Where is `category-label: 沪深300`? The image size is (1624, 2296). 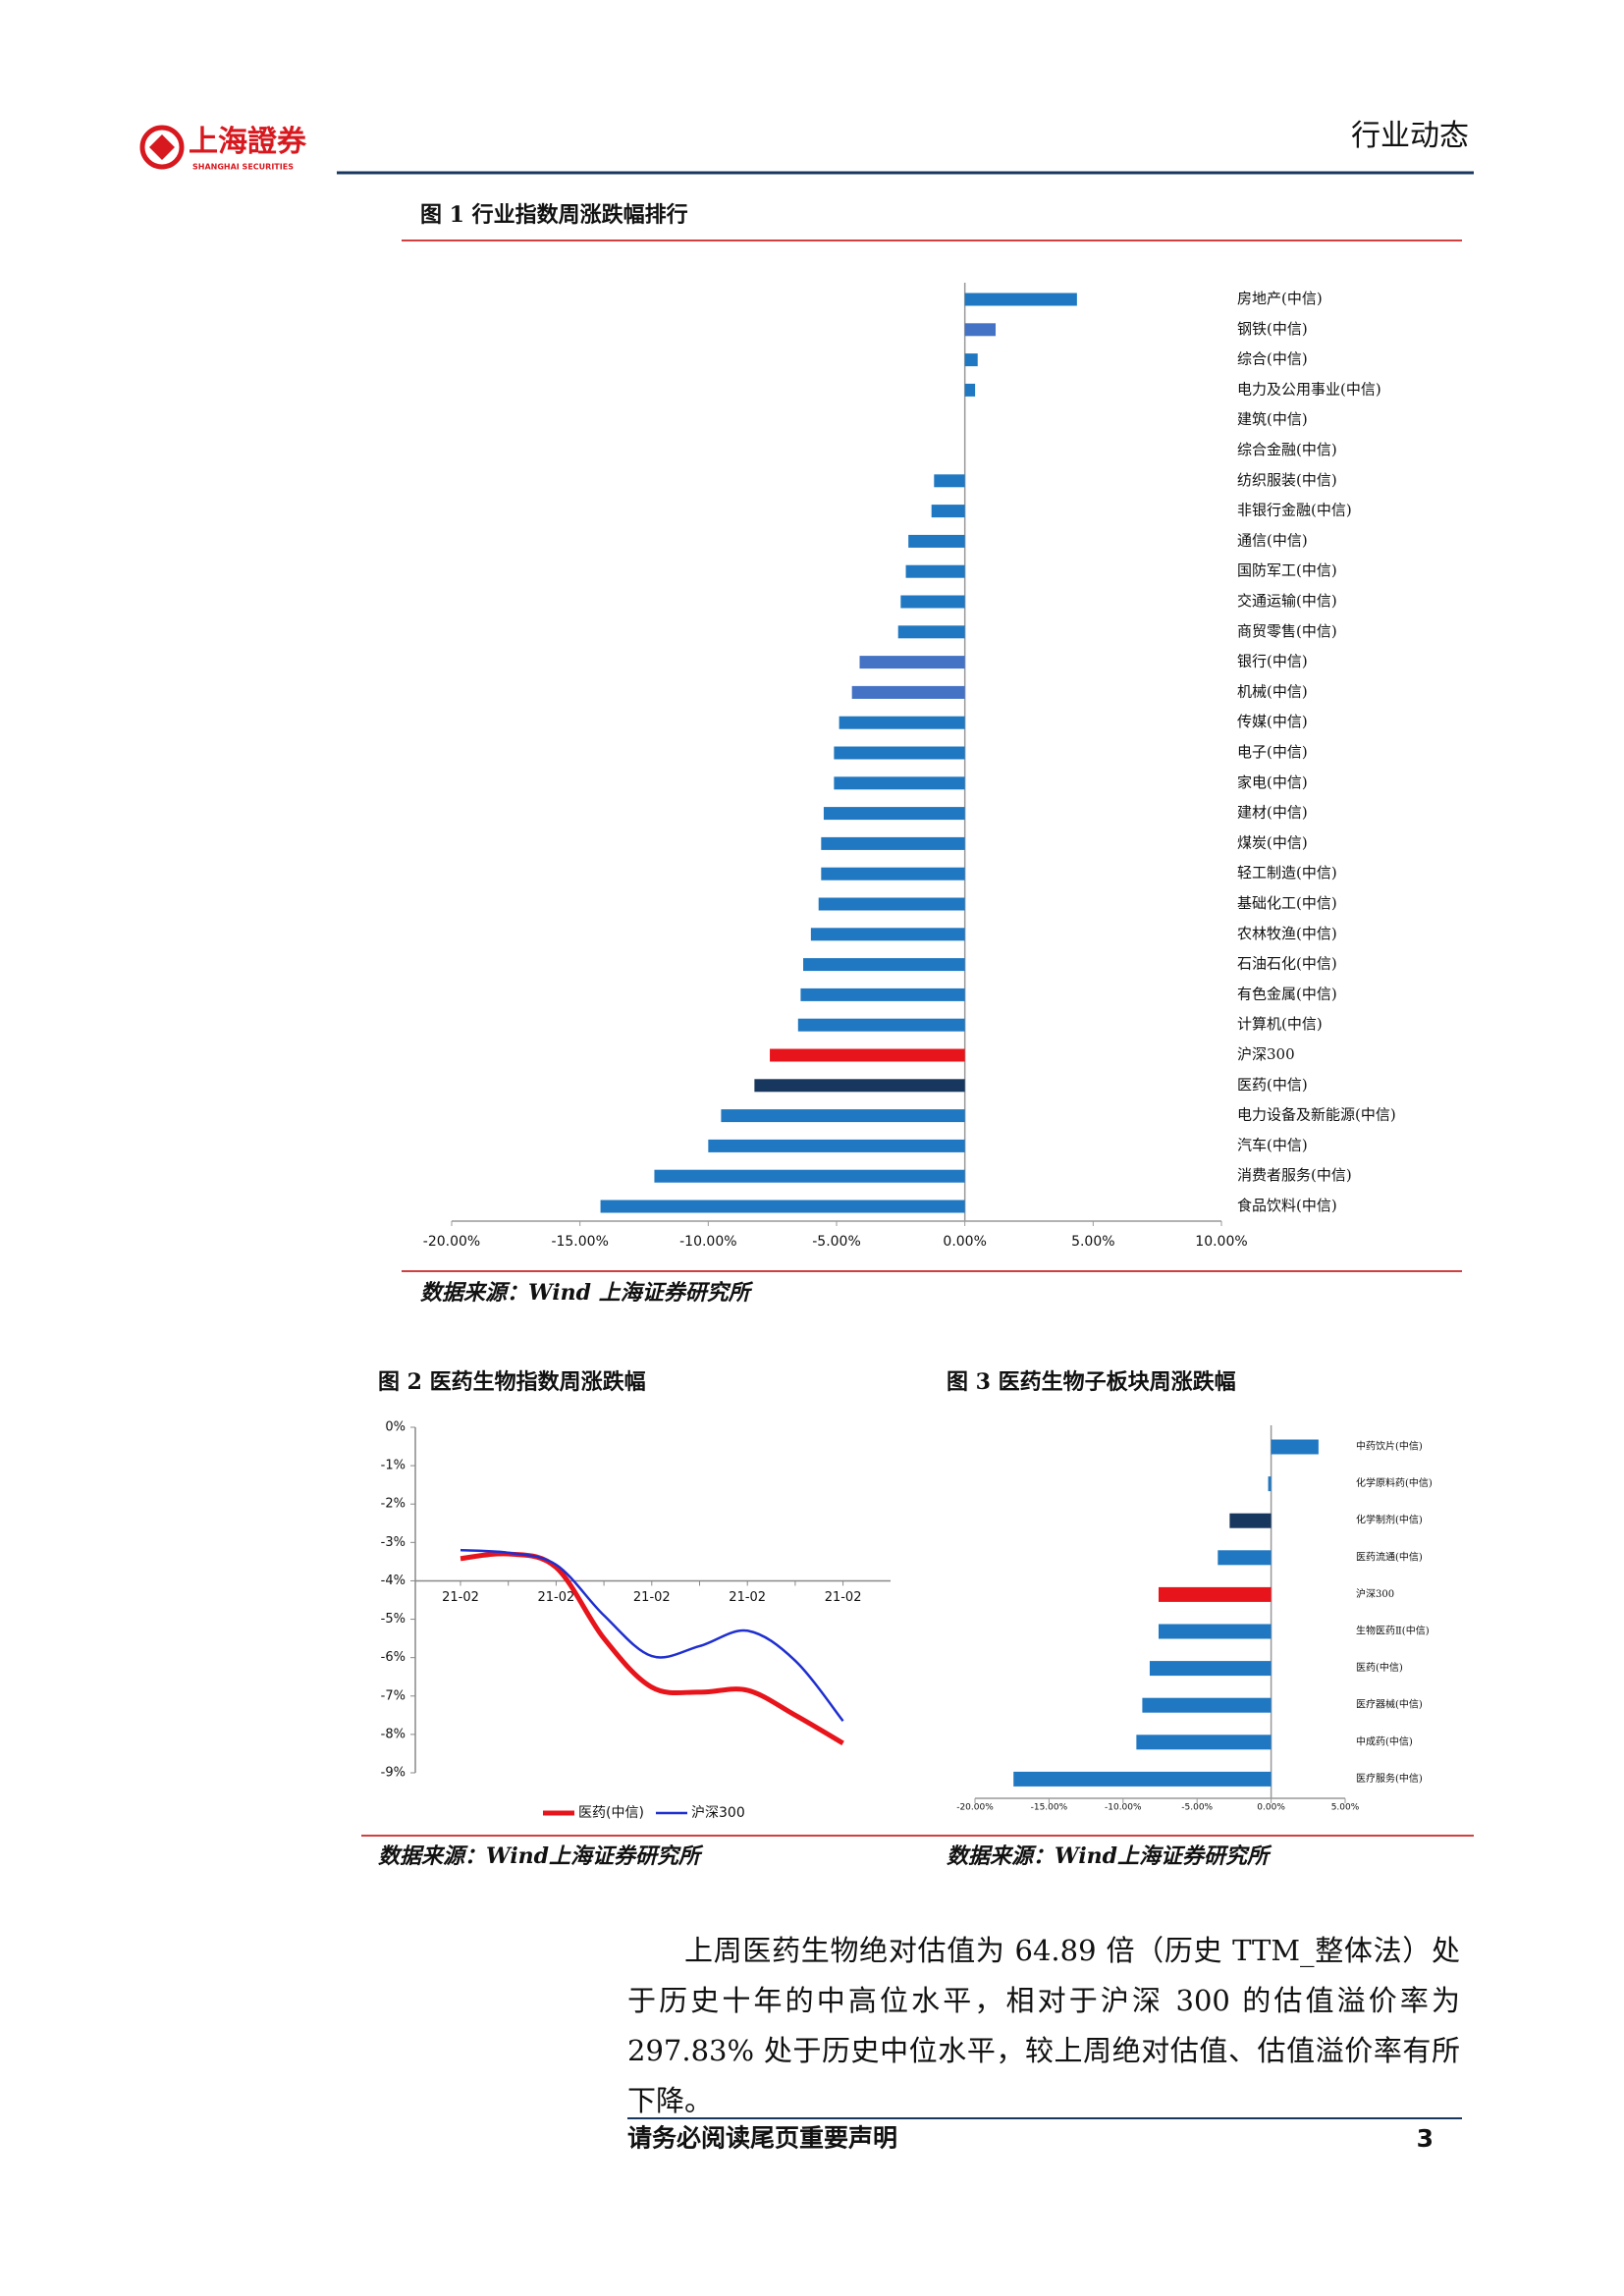
category-label: 沪深300 is located at coordinates (1375, 1594).